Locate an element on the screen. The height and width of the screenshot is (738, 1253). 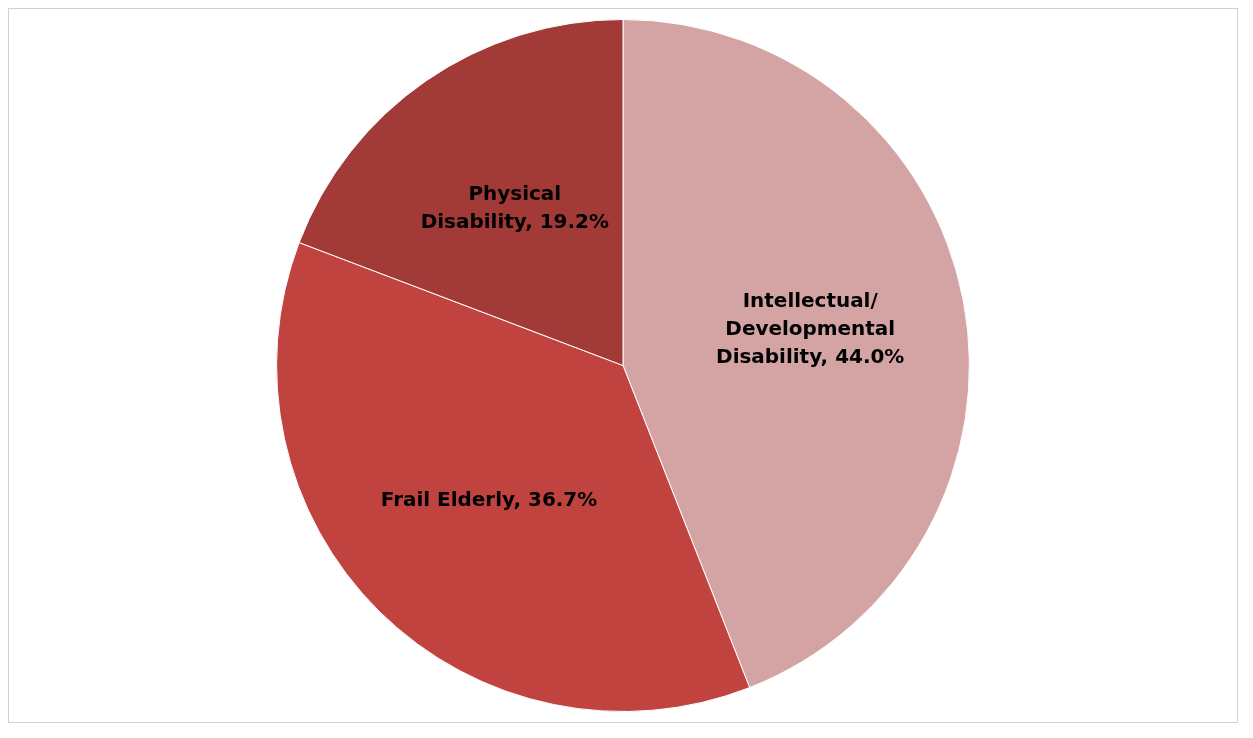
slice-label: Intellectual/Developmental Disability, 44.0% is located at coordinates (810, 328).